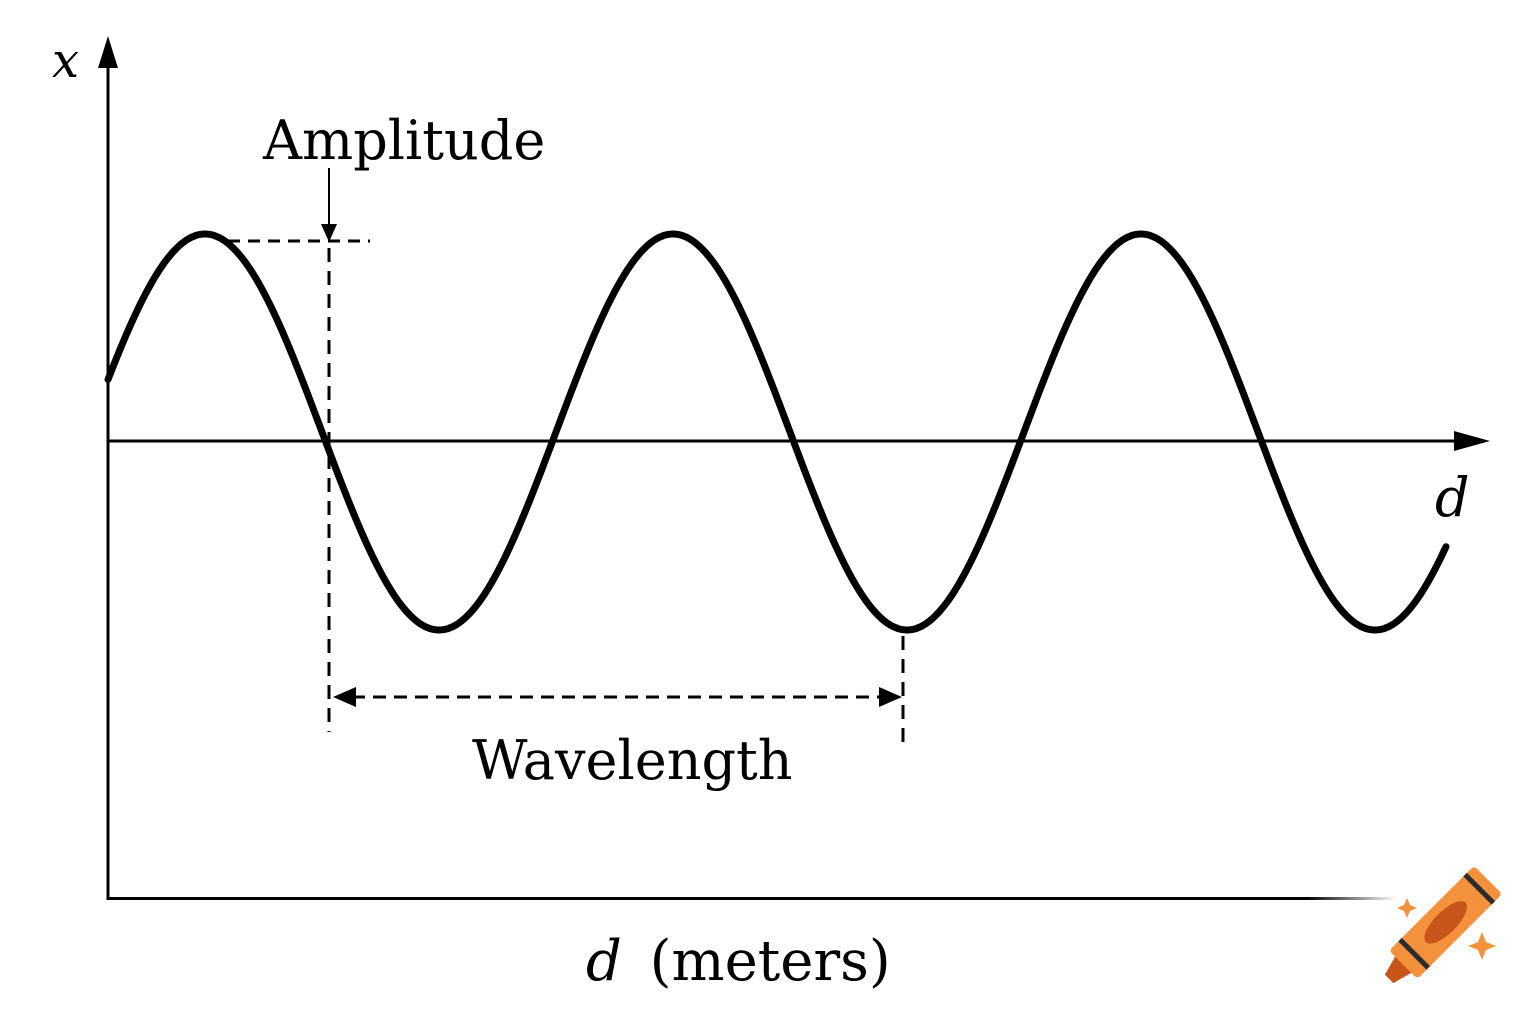  What do you see at coordinates (344, 697) in the screenshot?
I see `wavelength-arrowhead-left` at bounding box center [344, 697].